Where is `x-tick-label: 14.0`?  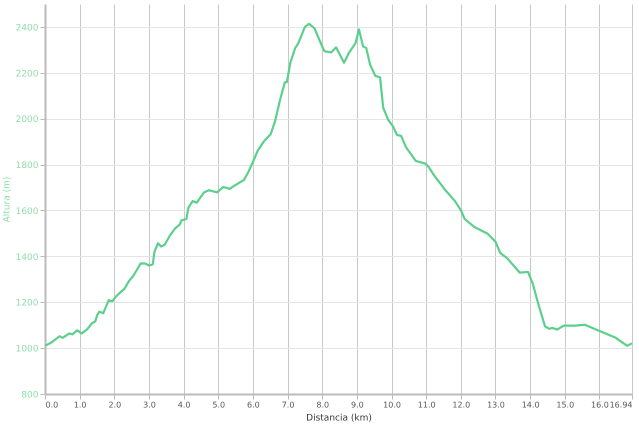 x-tick-label: 14.0 is located at coordinates (531, 405).